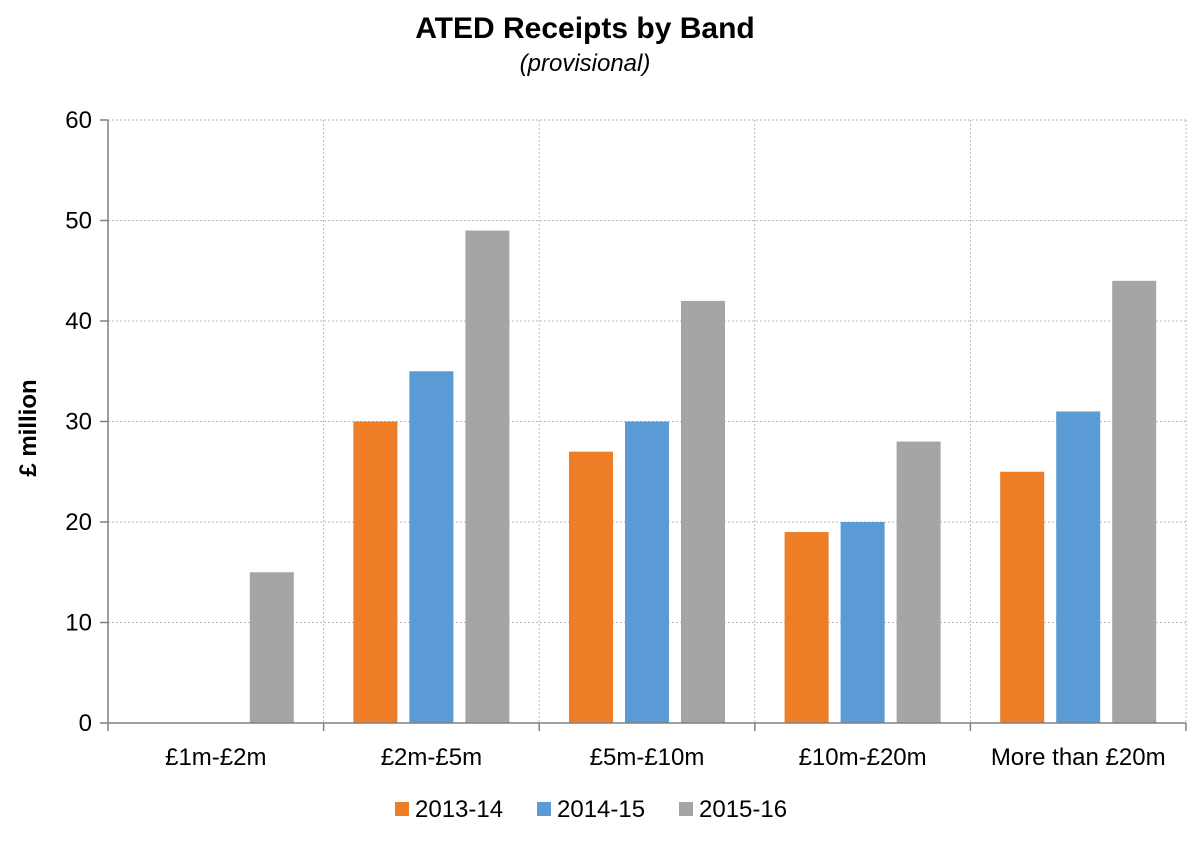  What do you see at coordinates (647, 757) in the screenshot?
I see `x-tick-label: £5m-£10m` at bounding box center [647, 757].